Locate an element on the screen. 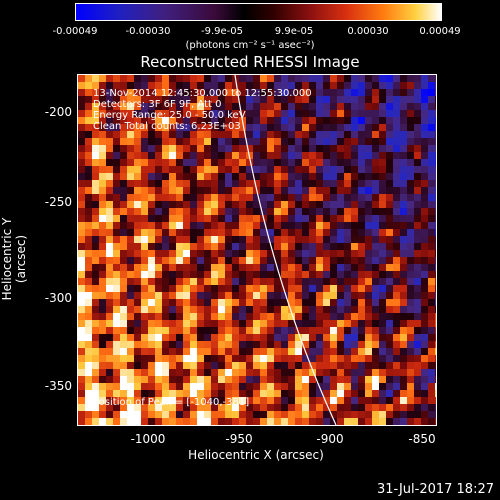 Image resolution: width=500 pixels, height=500 pixels. peak-position-label: Position of Peak = [-1040,-381] is located at coordinates (171, 402).